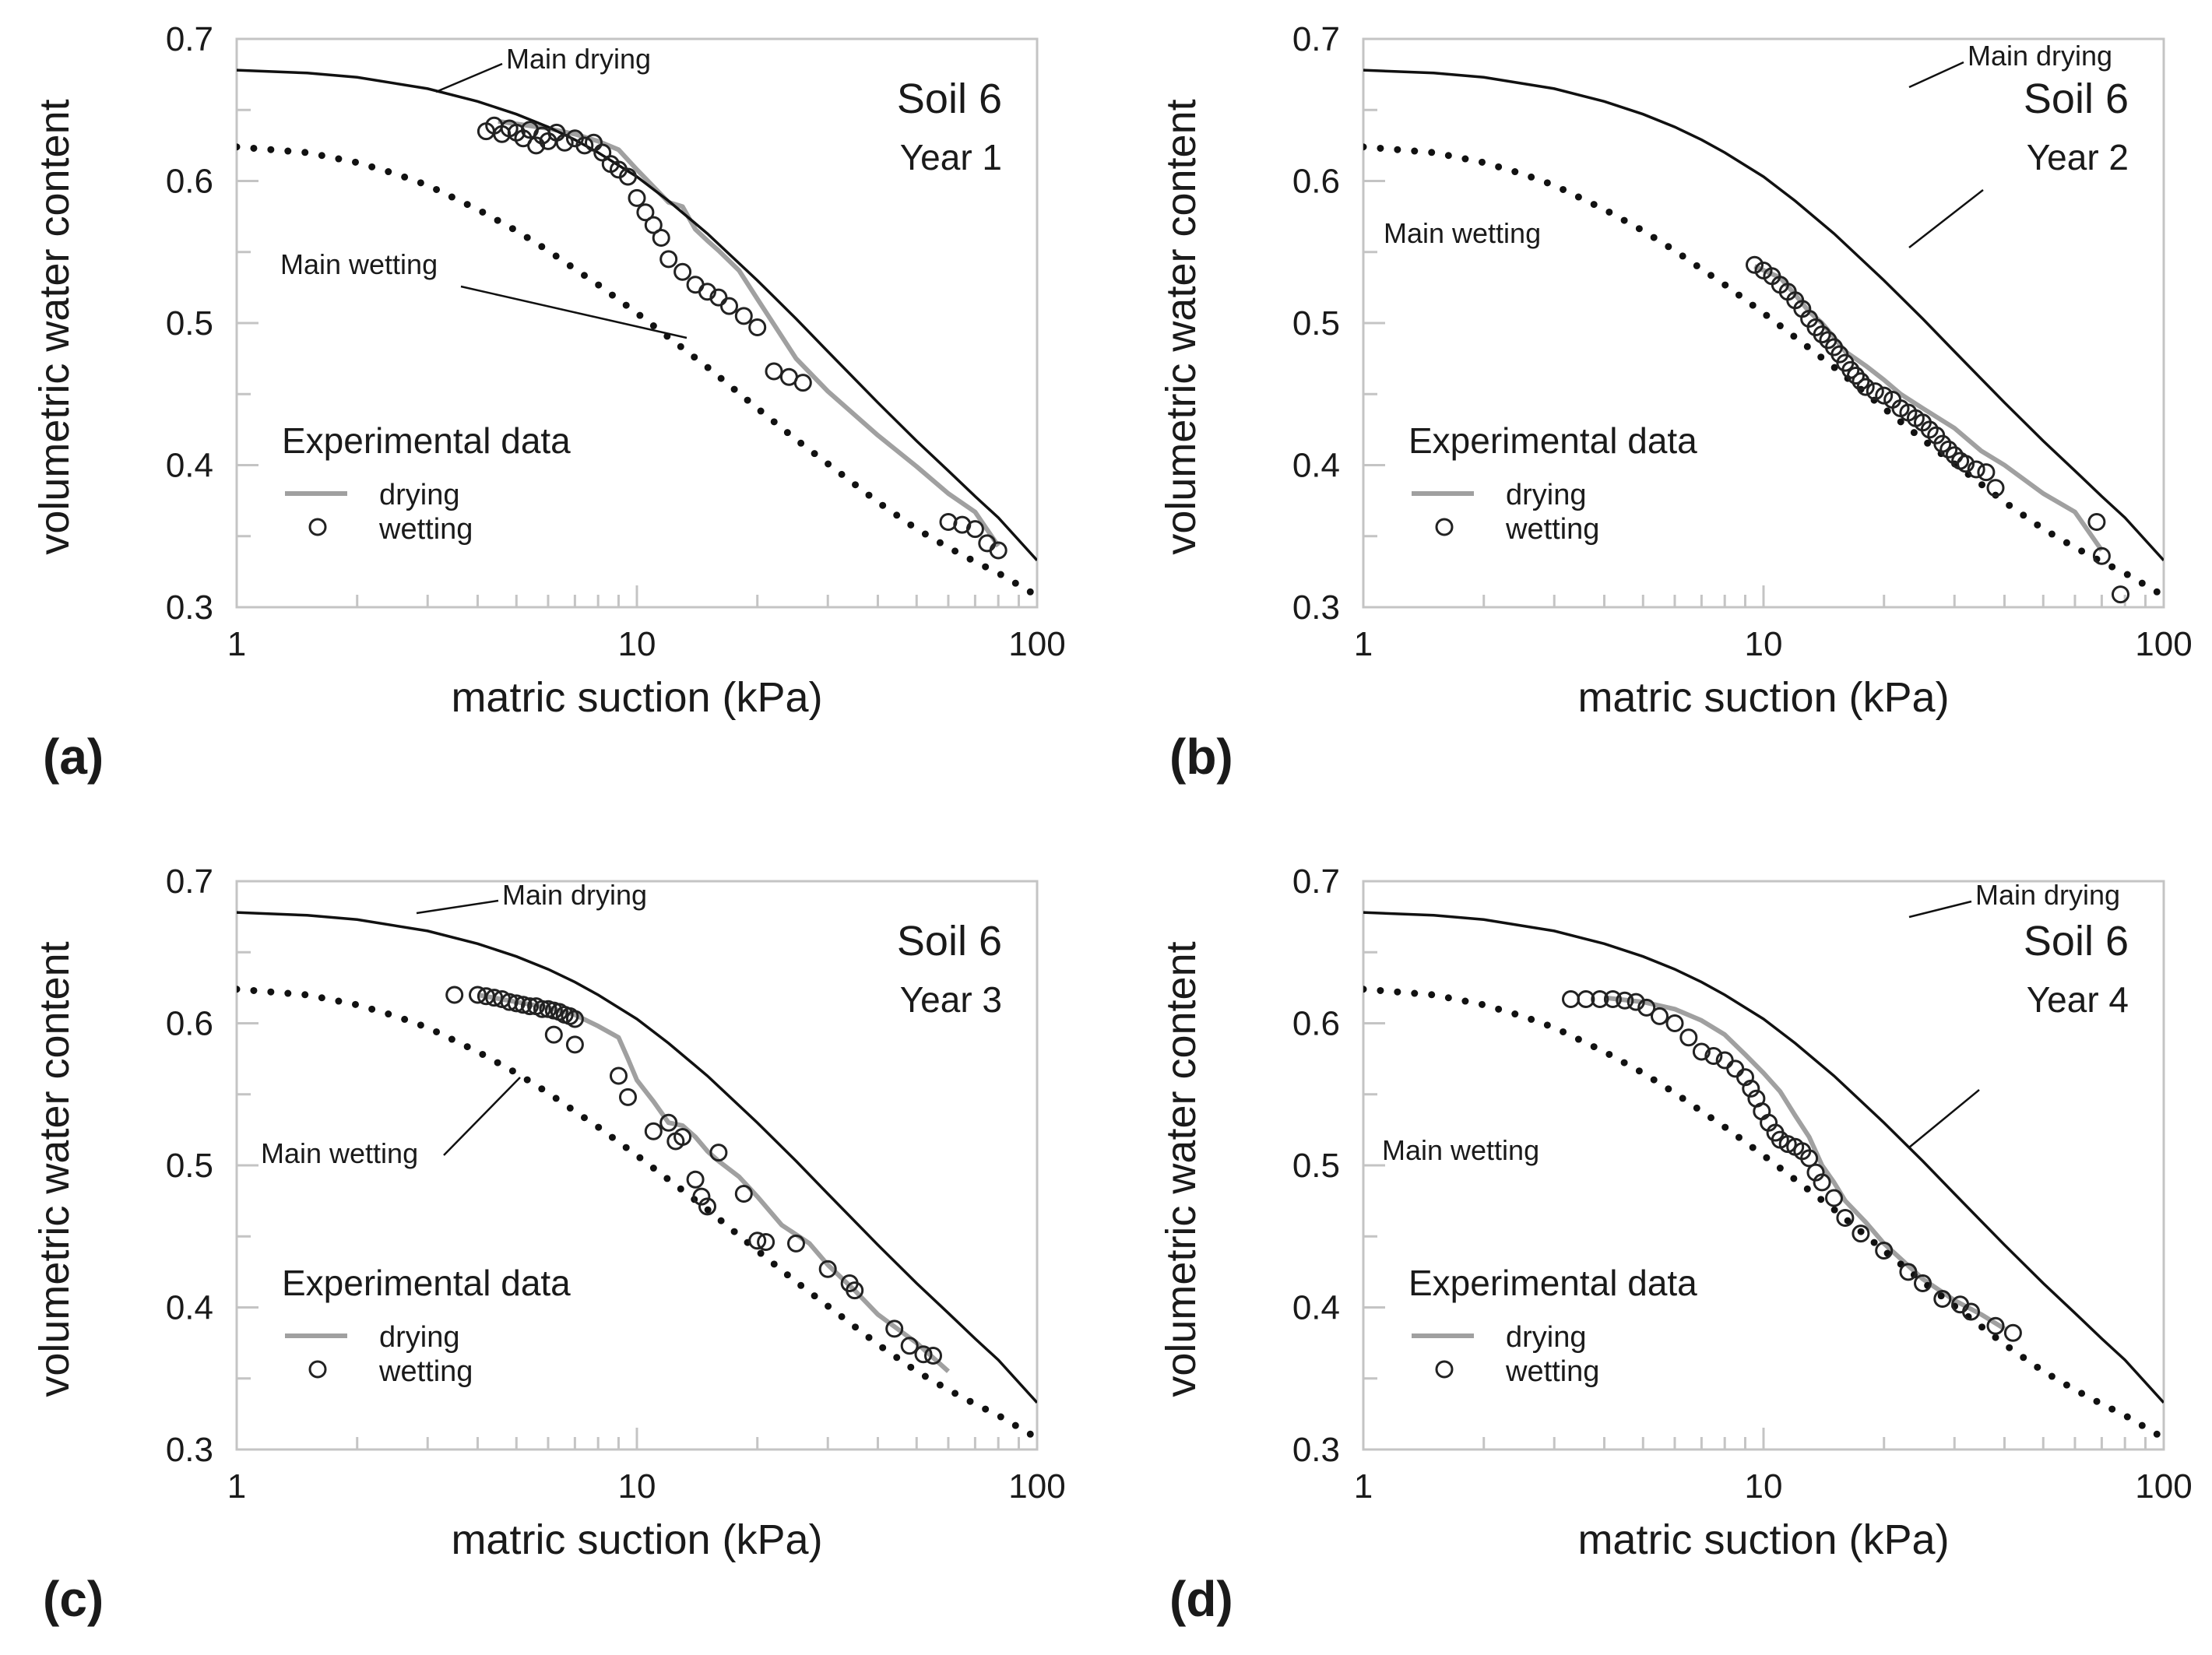 This screenshot has width=2212, height=1655. Describe the element at coordinates (574, 895) in the screenshot. I see `main-drying-annotation: Main drying` at that location.